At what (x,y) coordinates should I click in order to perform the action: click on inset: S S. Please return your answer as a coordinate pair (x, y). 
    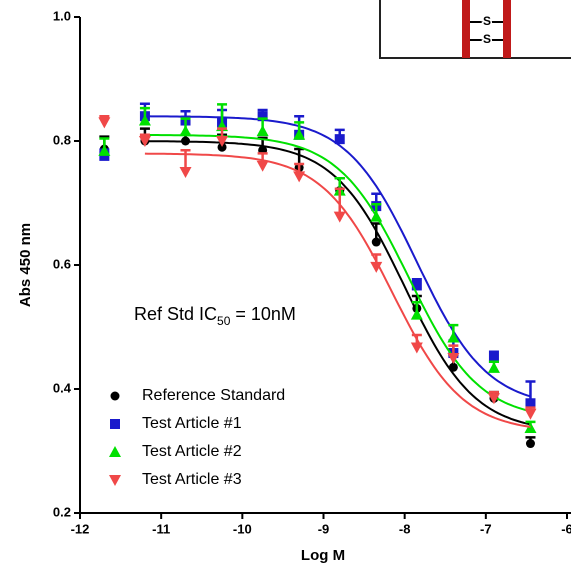
    Looking at the image, I should click on (475, 29).